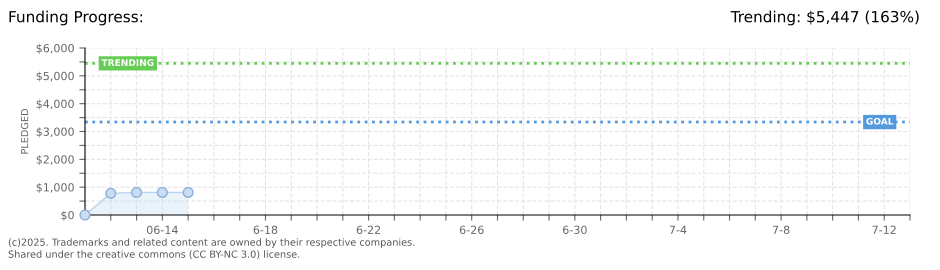 This screenshot has width=940, height=270. What do you see at coordinates (128, 62) in the screenshot?
I see `ref-line-label: TRENDING` at bounding box center [128, 62].